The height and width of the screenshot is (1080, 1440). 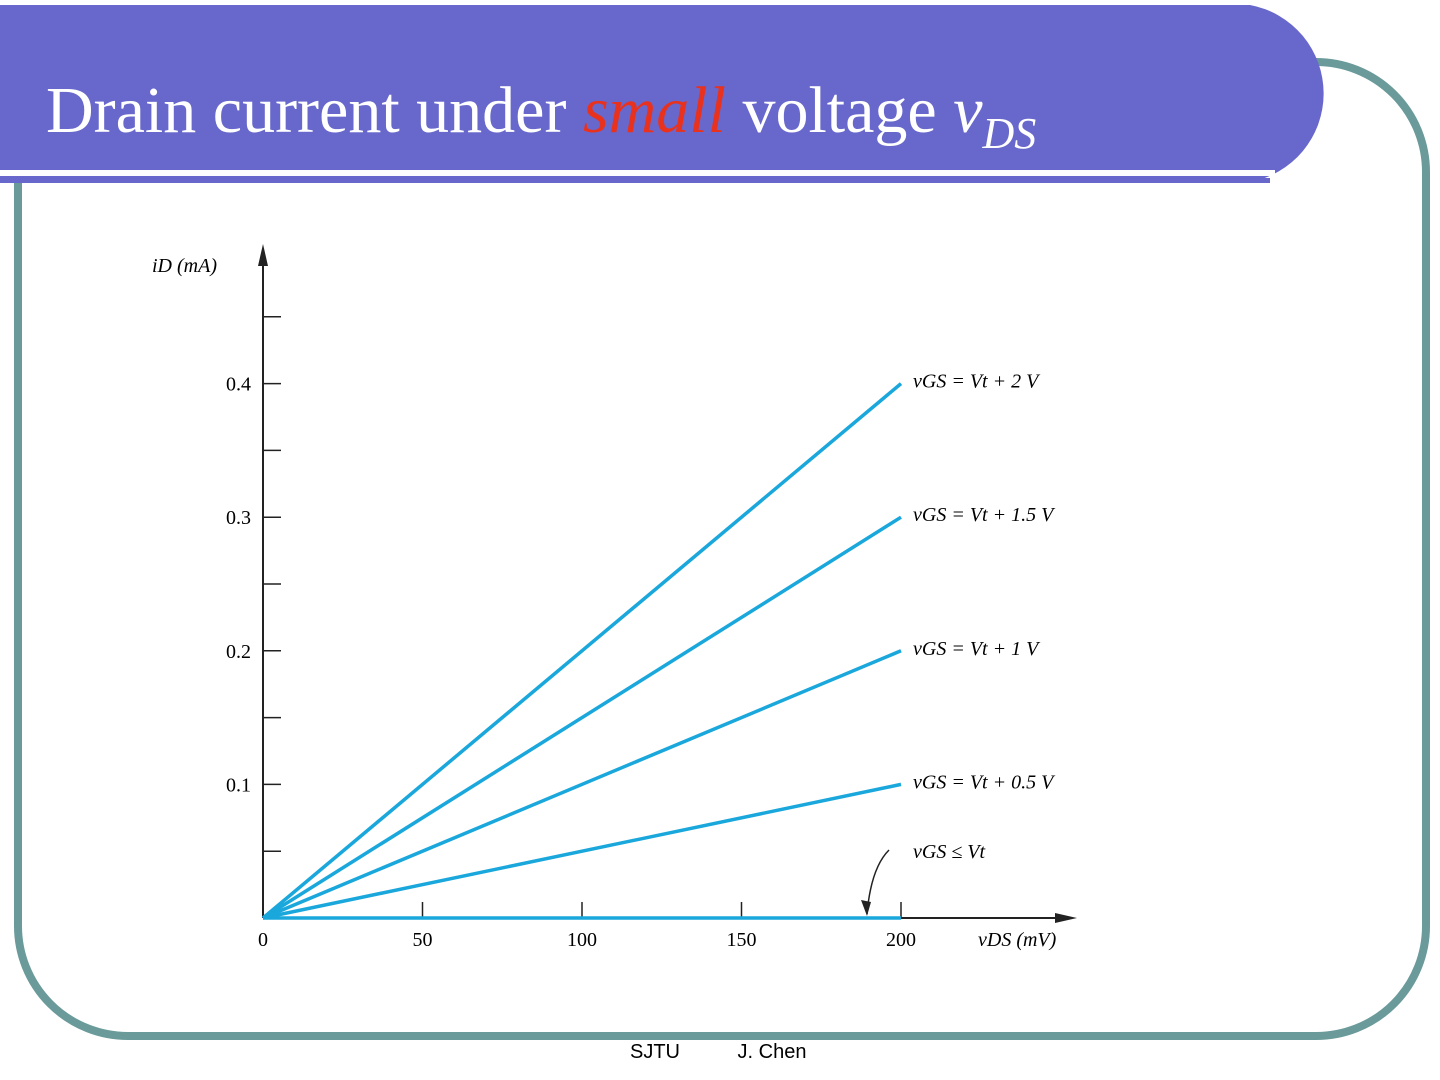 What do you see at coordinates (582, 940) in the screenshot?
I see `x-tick-label: 100` at bounding box center [582, 940].